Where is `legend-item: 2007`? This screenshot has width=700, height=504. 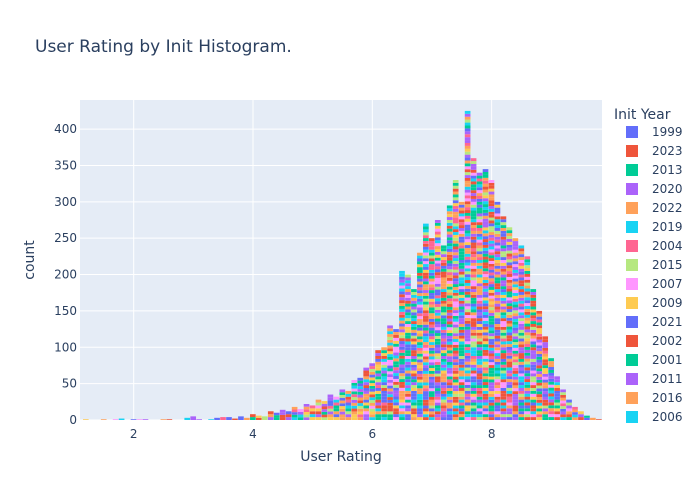
legend-item: 2007 is located at coordinates (654, 284).